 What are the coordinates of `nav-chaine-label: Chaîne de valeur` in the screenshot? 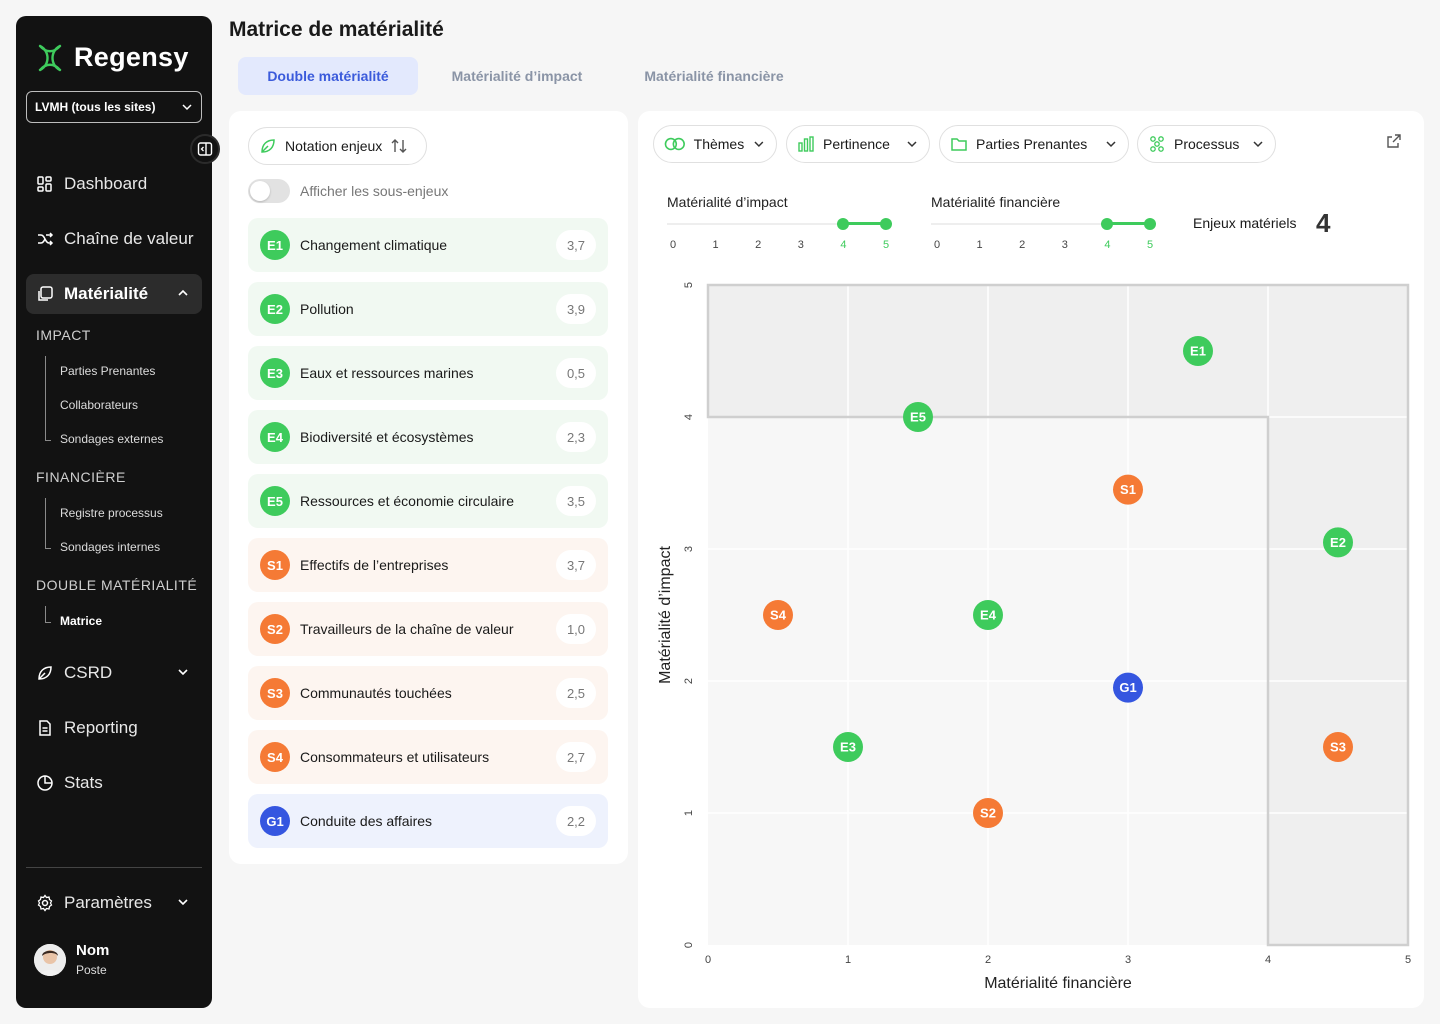 It's located at (129, 238).